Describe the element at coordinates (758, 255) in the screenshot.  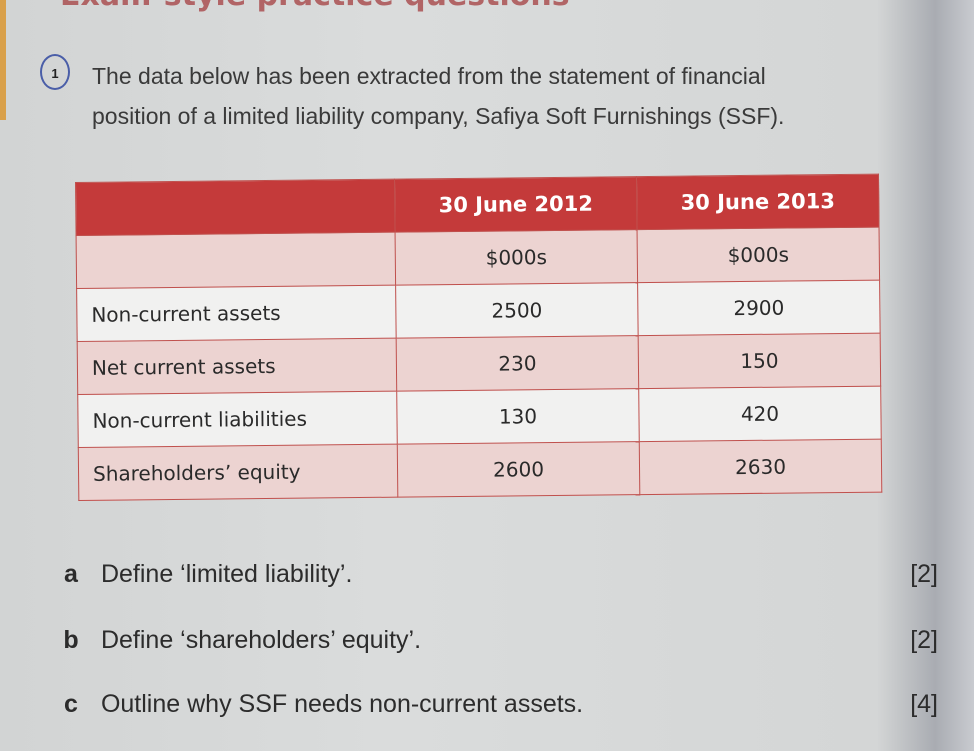
I see `units-2013: $000s` at that location.